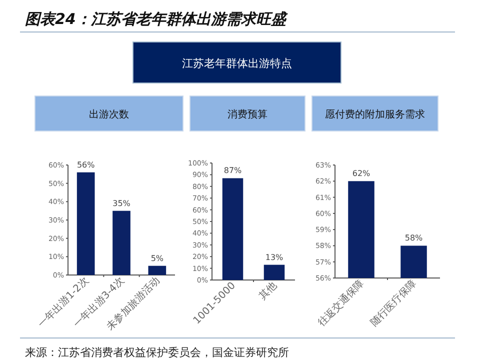 This screenshot has height=363, width=491. What do you see at coordinates (157, 352) in the screenshot?
I see `source-note: 来源：江苏省消费者权益保护委员会，国金证券研究所` at bounding box center [157, 352].